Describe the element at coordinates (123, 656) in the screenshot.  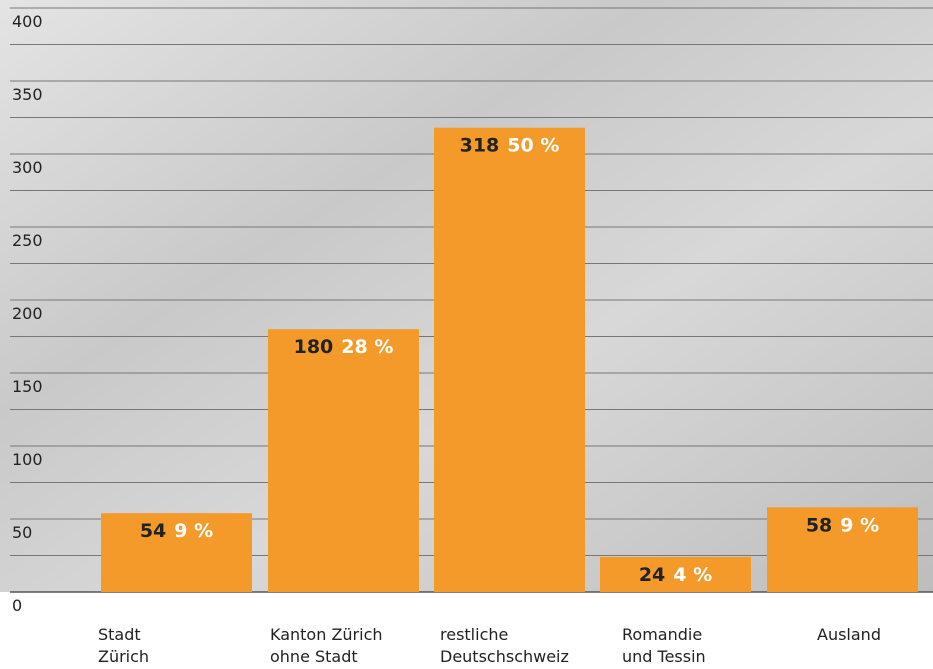
I see `x-tick-label: Zürich` at that location.